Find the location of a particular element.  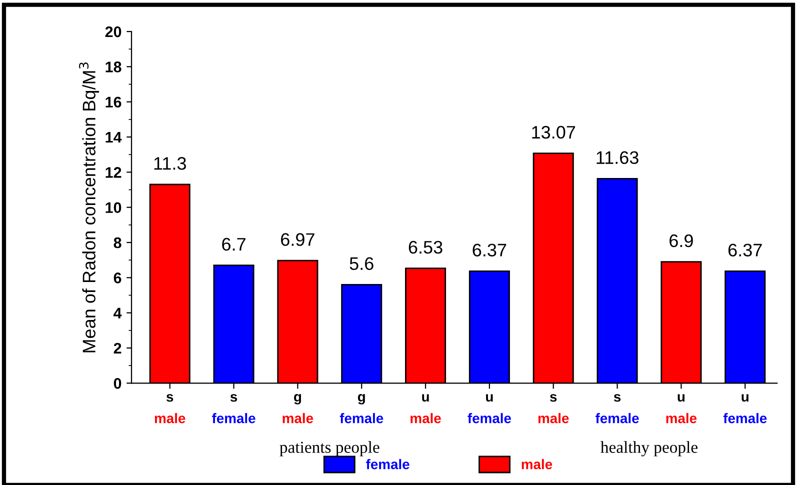

y-tick-label: 6 is located at coordinates (118, 278).